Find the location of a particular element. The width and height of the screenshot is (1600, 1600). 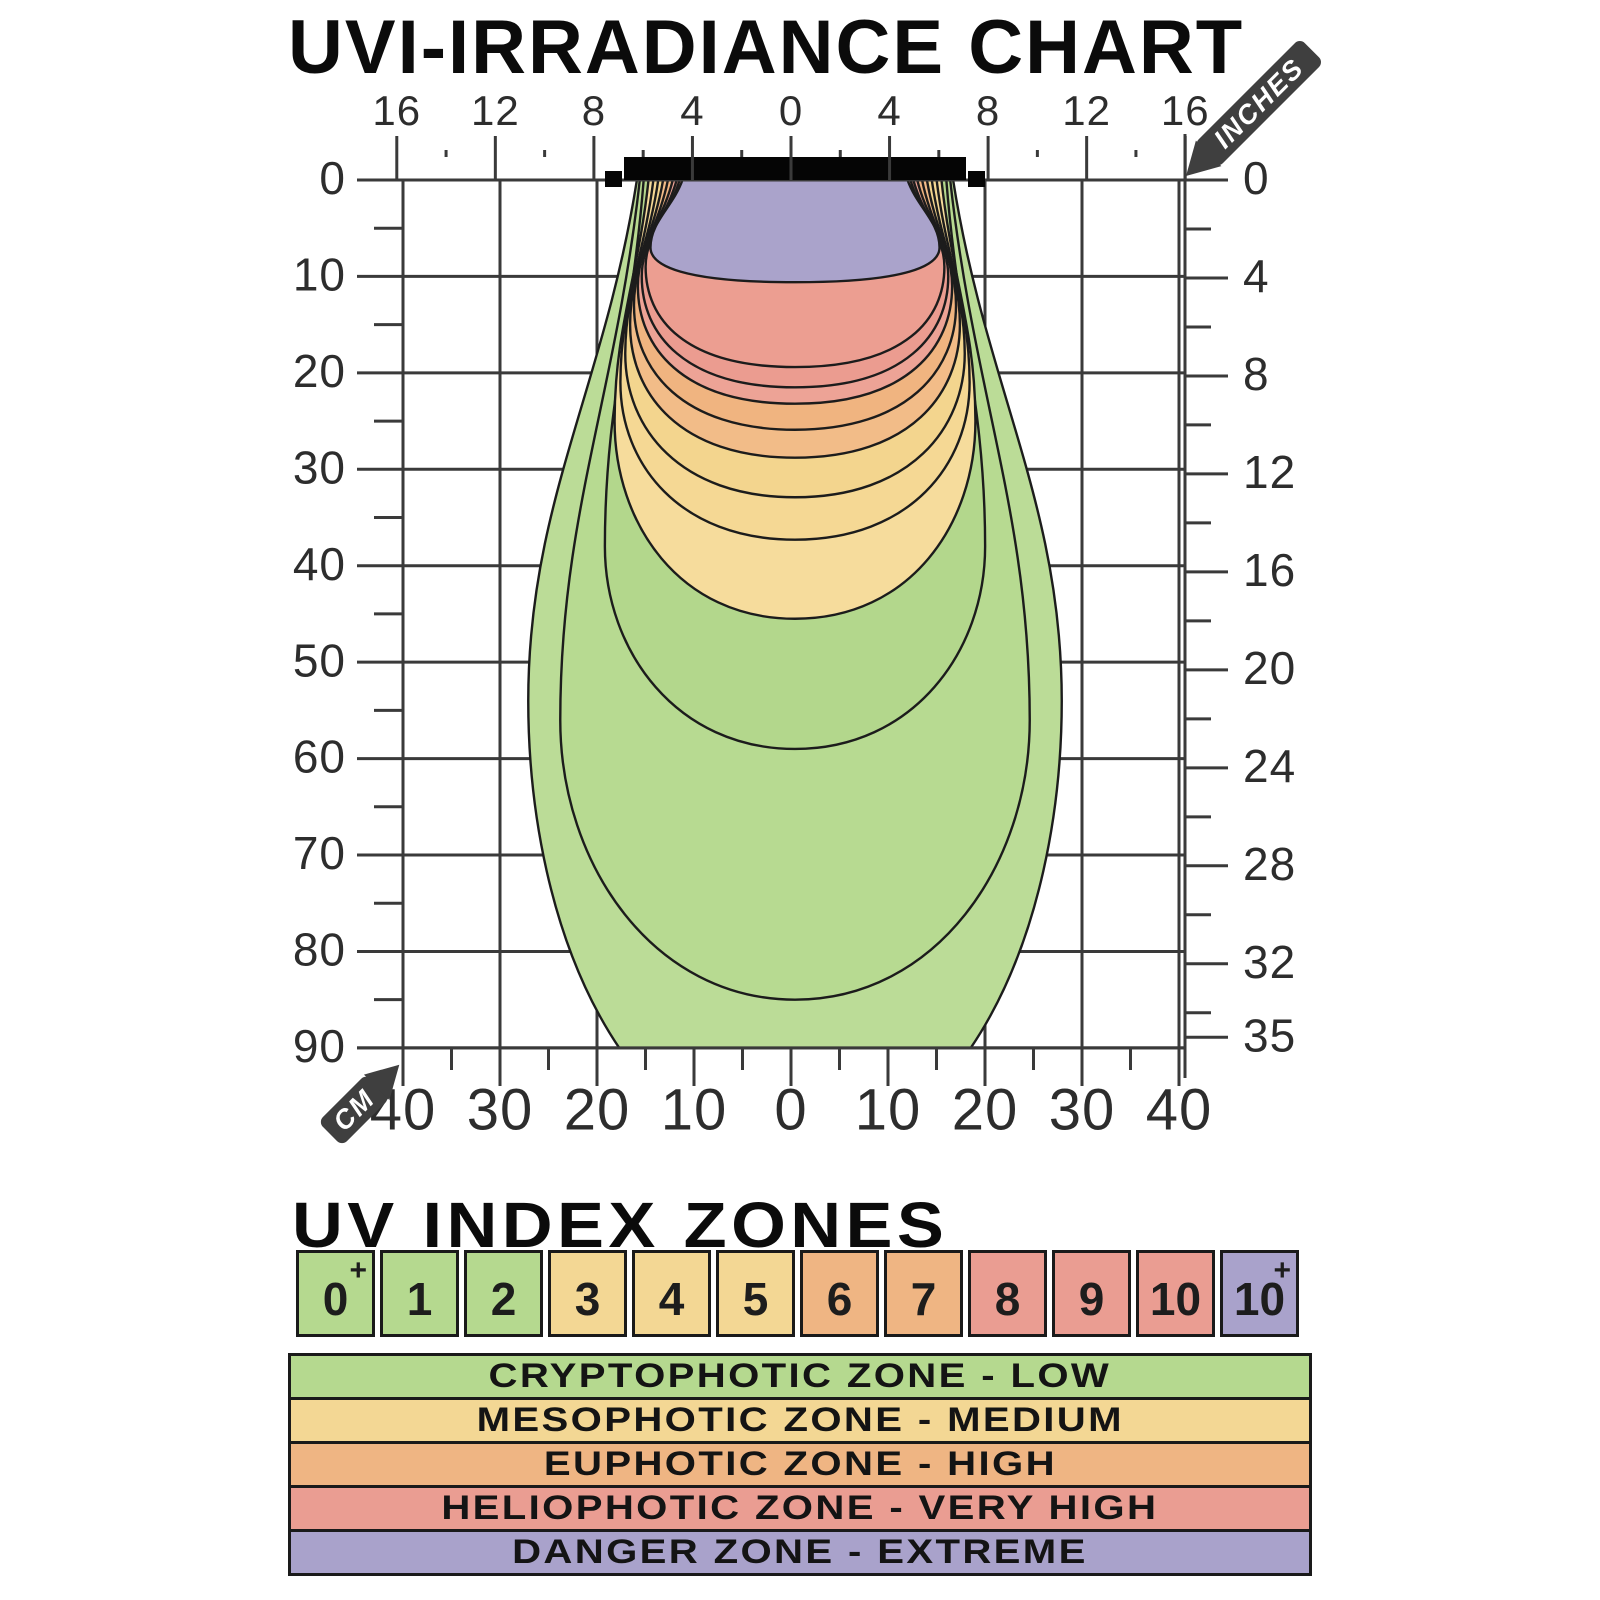

left-axis-tick-label: 10 is located at coordinates (319, 275).